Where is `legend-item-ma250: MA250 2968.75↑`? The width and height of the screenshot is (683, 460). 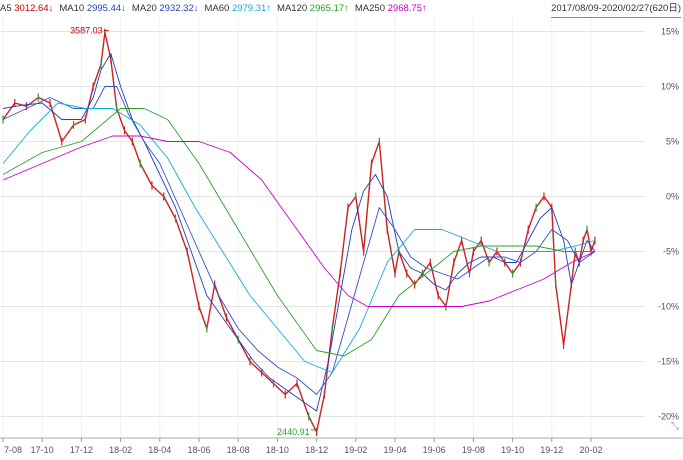
legend-item-ma250: MA250 2968.75↑ is located at coordinates (391, 8).